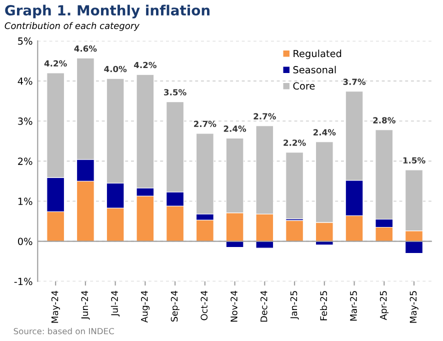 This screenshot has height=341, width=443. What do you see at coordinates (384, 305) in the screenshot?
I see `x-tick-label: Apr-25` at bounding box center [384, 305].